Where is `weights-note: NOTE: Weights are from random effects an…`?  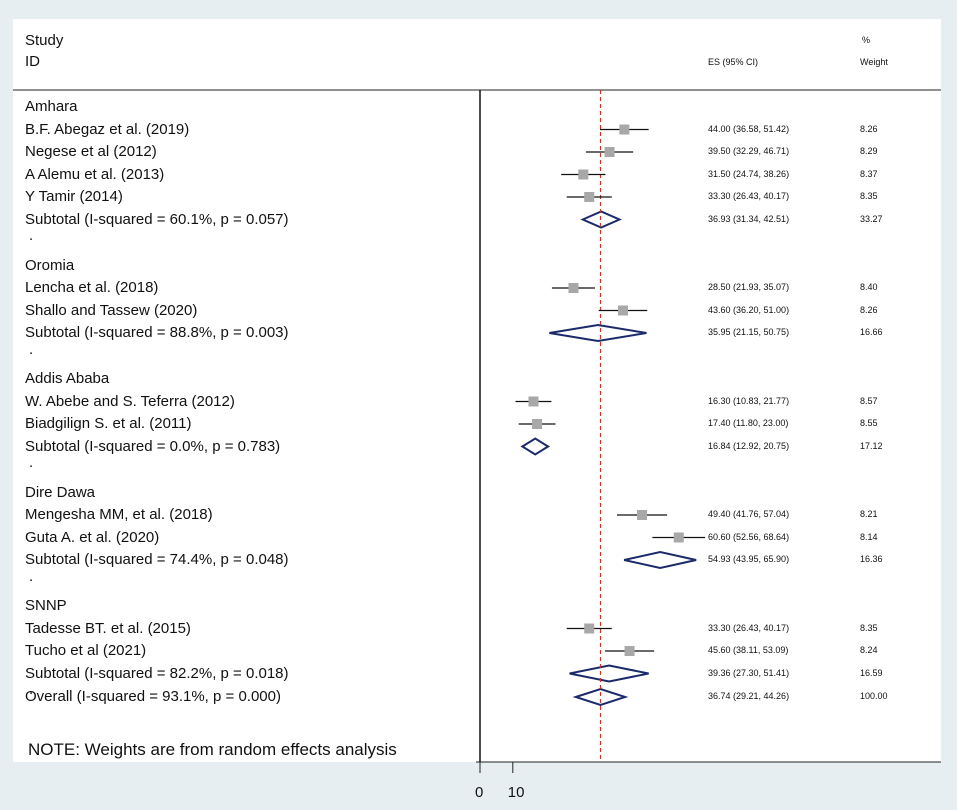
weights-note: NOTE: Weights are from random effects an… is located at coordinates (212, 749).